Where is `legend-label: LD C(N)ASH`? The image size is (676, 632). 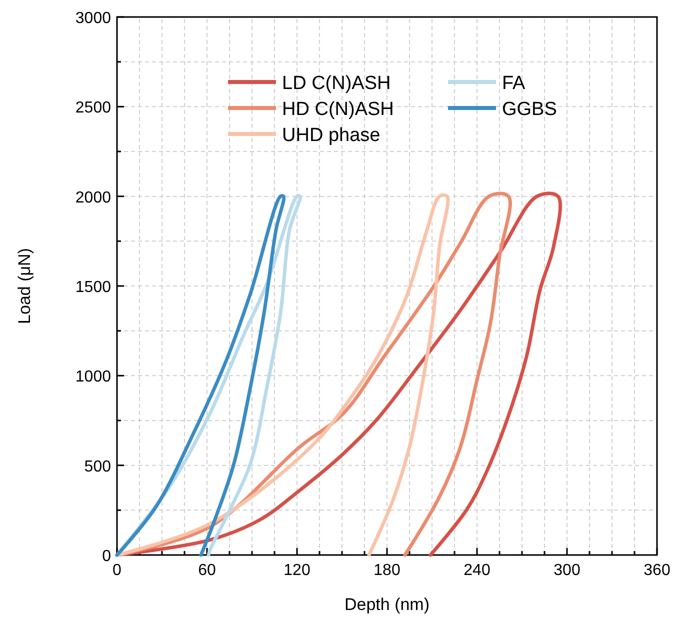 legend-label: LD C(N)ASH is located at coordinates (336, 83).